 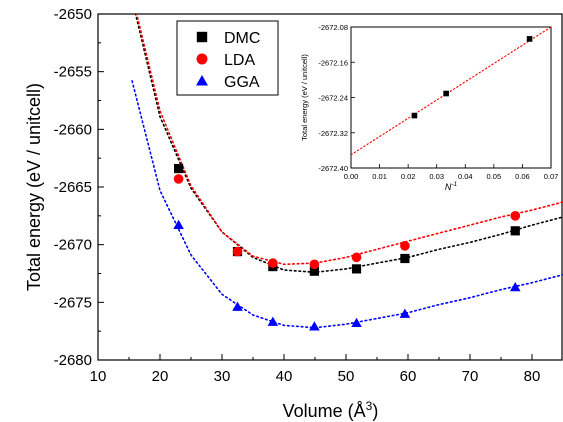 I want to click on x-axis-title-main: Volume (Å, so click(x=324, y=411).